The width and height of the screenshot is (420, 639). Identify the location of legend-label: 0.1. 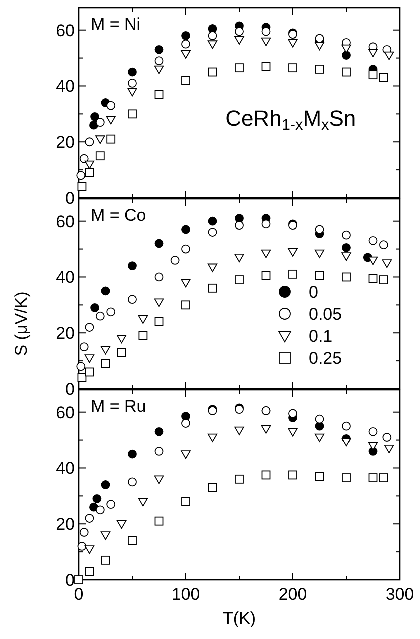
(321, 336).